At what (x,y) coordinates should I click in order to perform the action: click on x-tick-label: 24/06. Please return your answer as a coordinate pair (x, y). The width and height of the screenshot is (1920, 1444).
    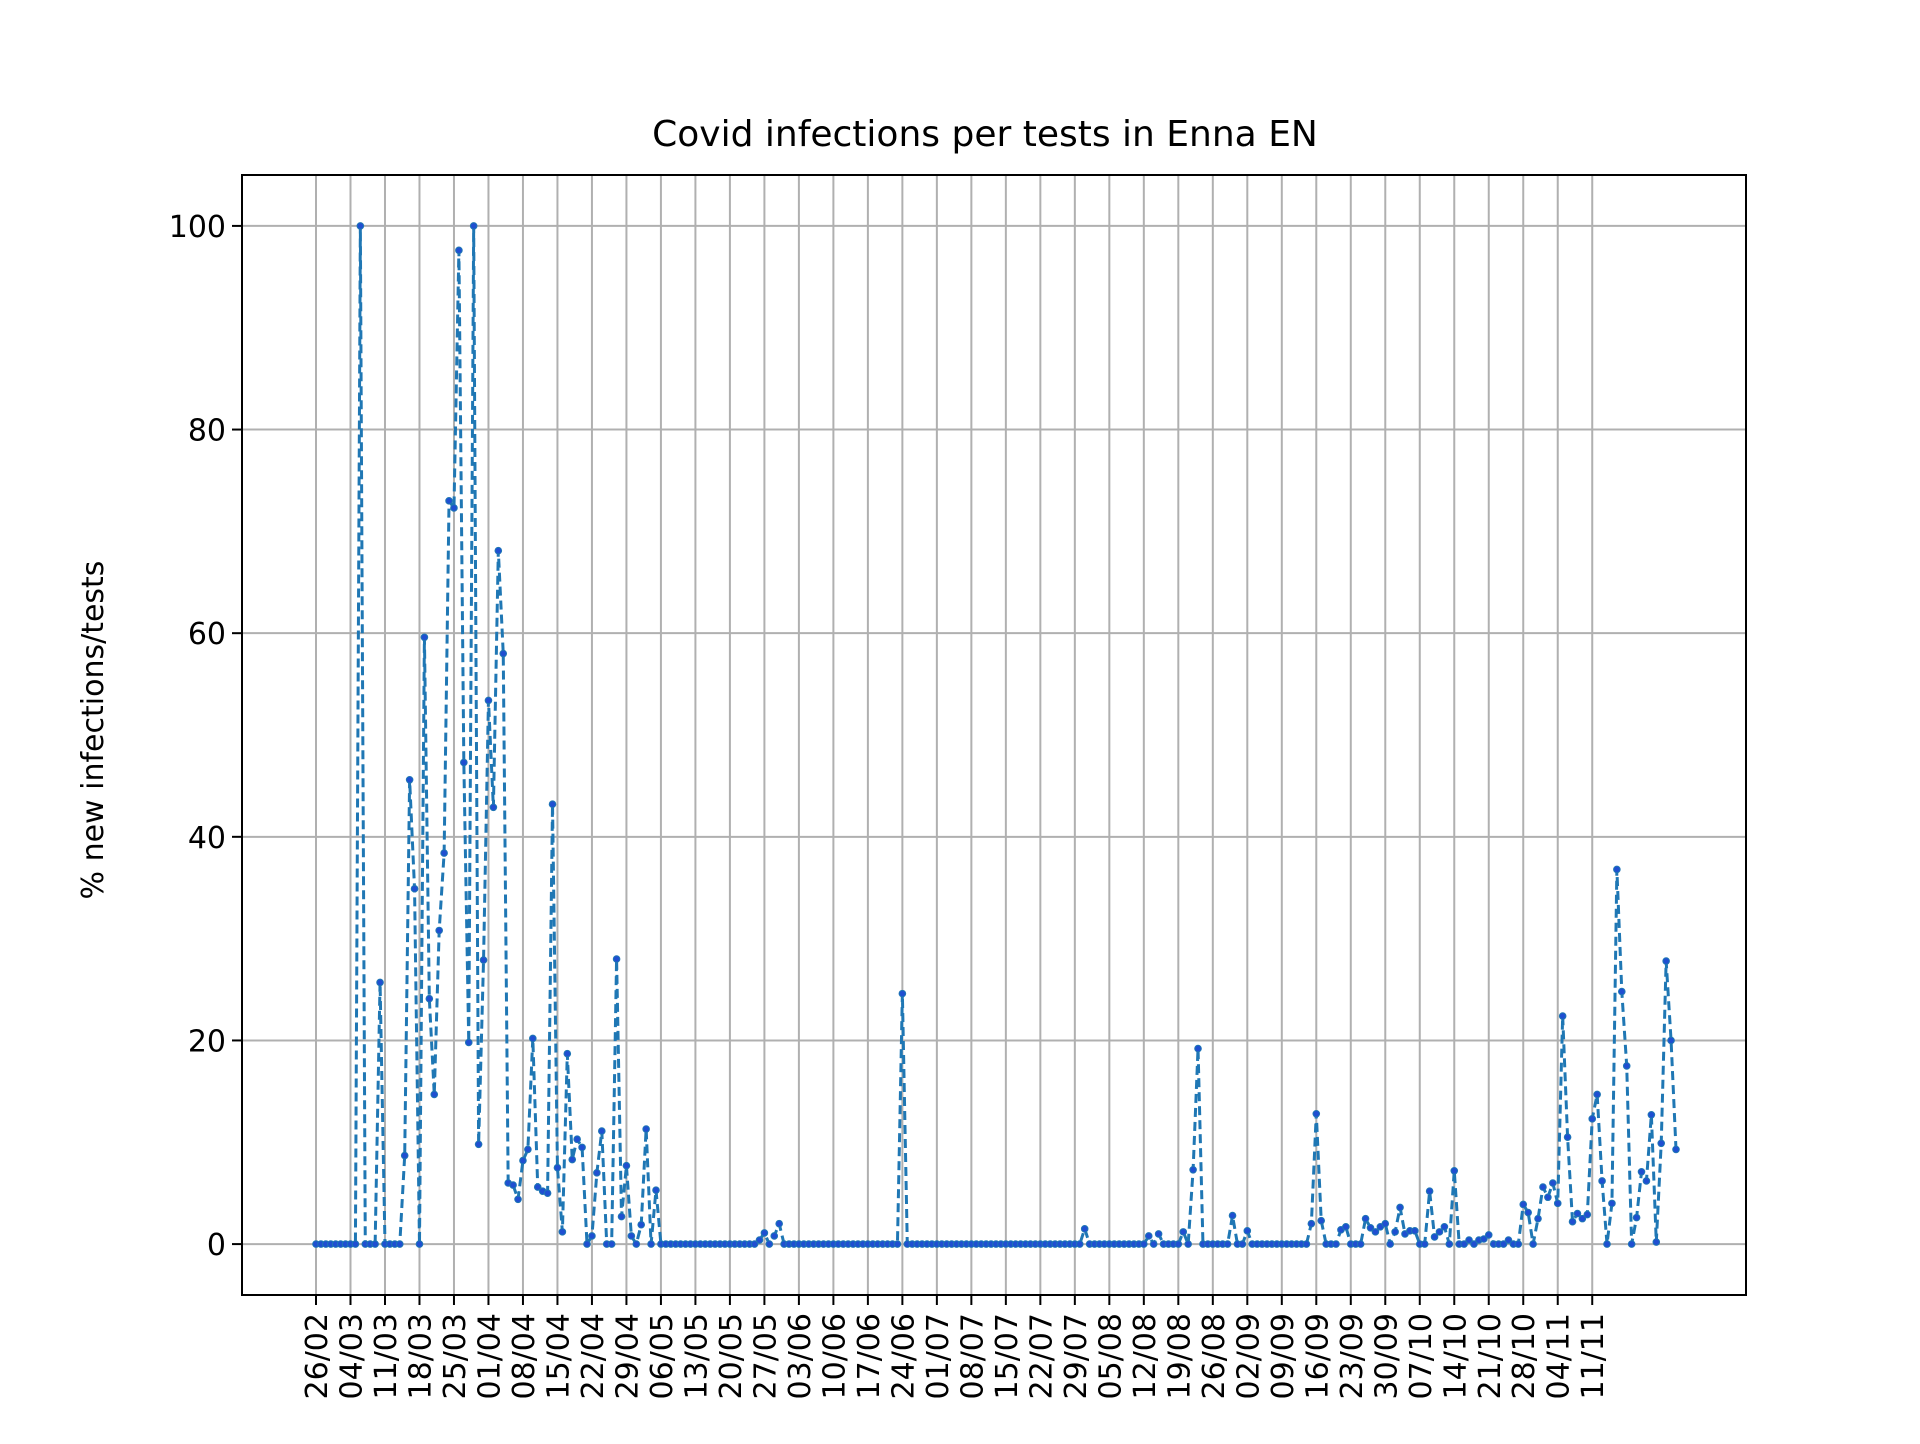
    Looking at the image, I should click on (903, 1356).